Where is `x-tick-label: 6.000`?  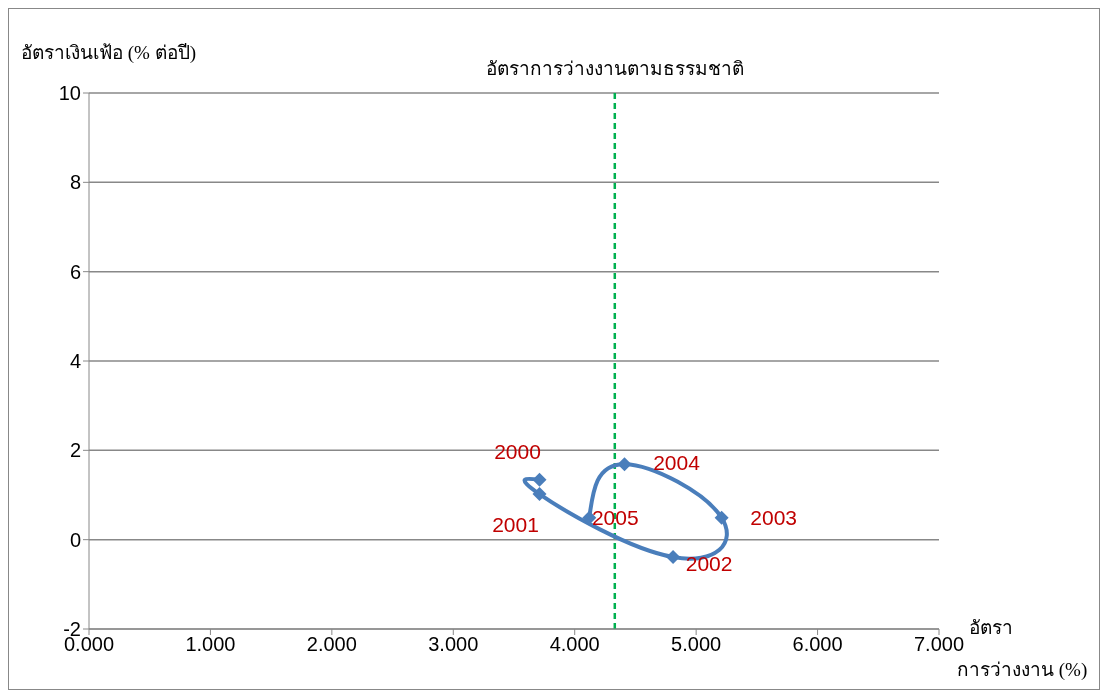 x-tick-label: 6.000 is located at coordinates (817, 644).